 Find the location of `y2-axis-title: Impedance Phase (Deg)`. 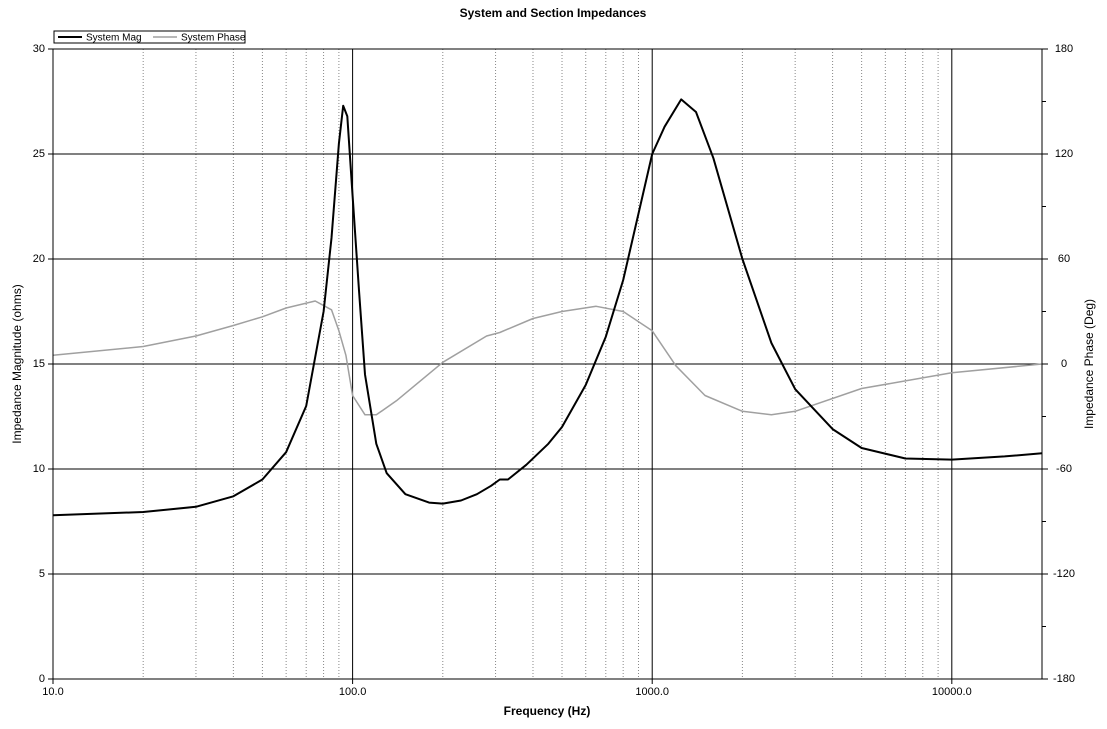

y2-axis-title: Impedance Phase (Deg) is located at coordinates (1089, 364).